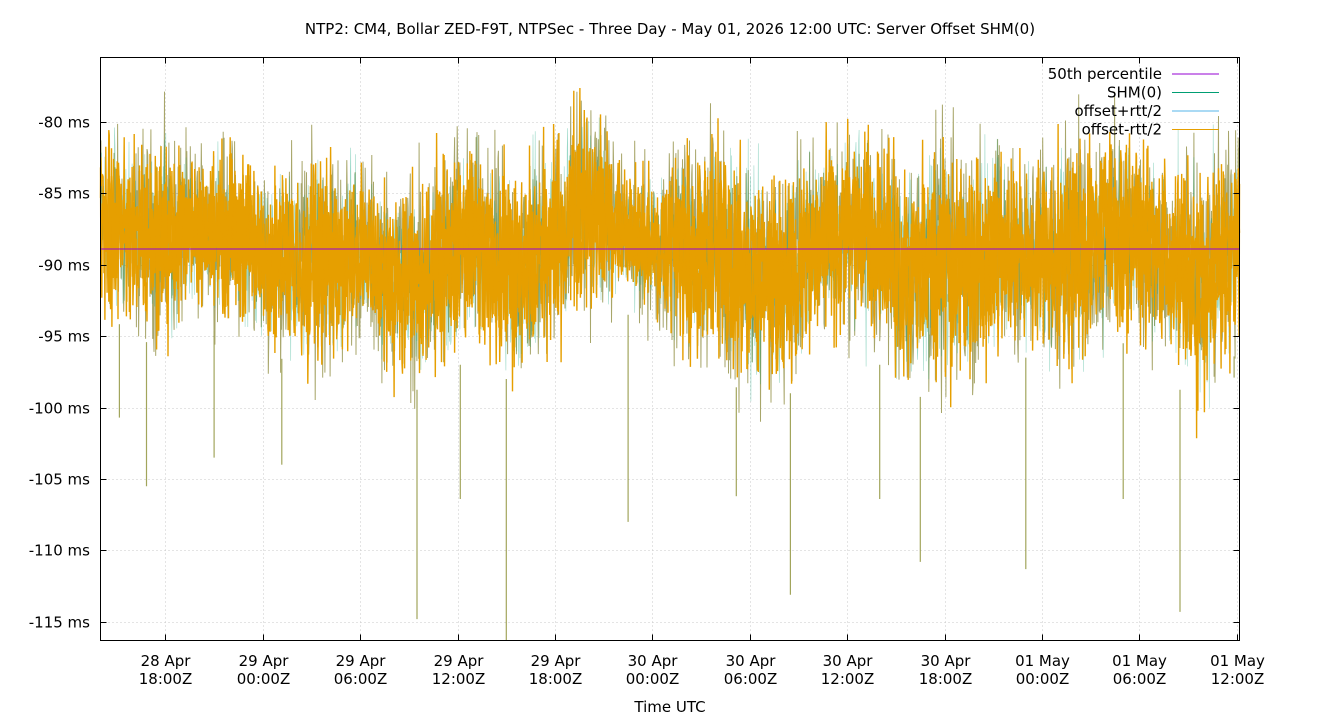 Image resolution: width=1340 pixels, height=720 pixels. I want to click on legend-label: offset+rtt/2, so click(1118, 111).